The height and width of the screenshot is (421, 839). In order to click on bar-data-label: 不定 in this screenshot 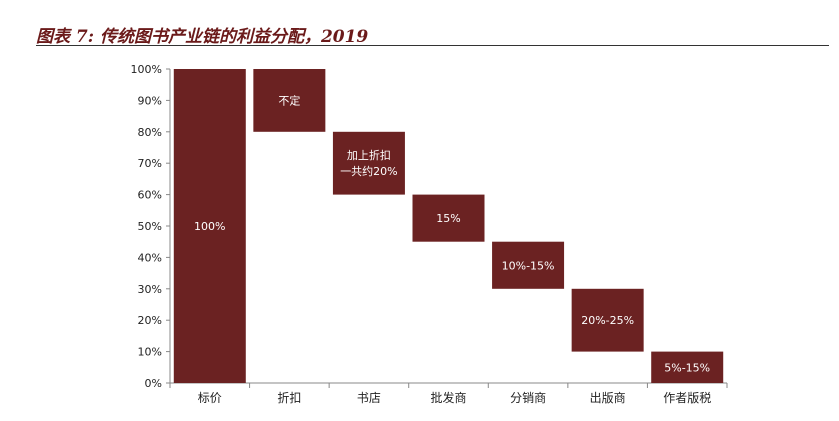, I will do `click(289, 100)`.